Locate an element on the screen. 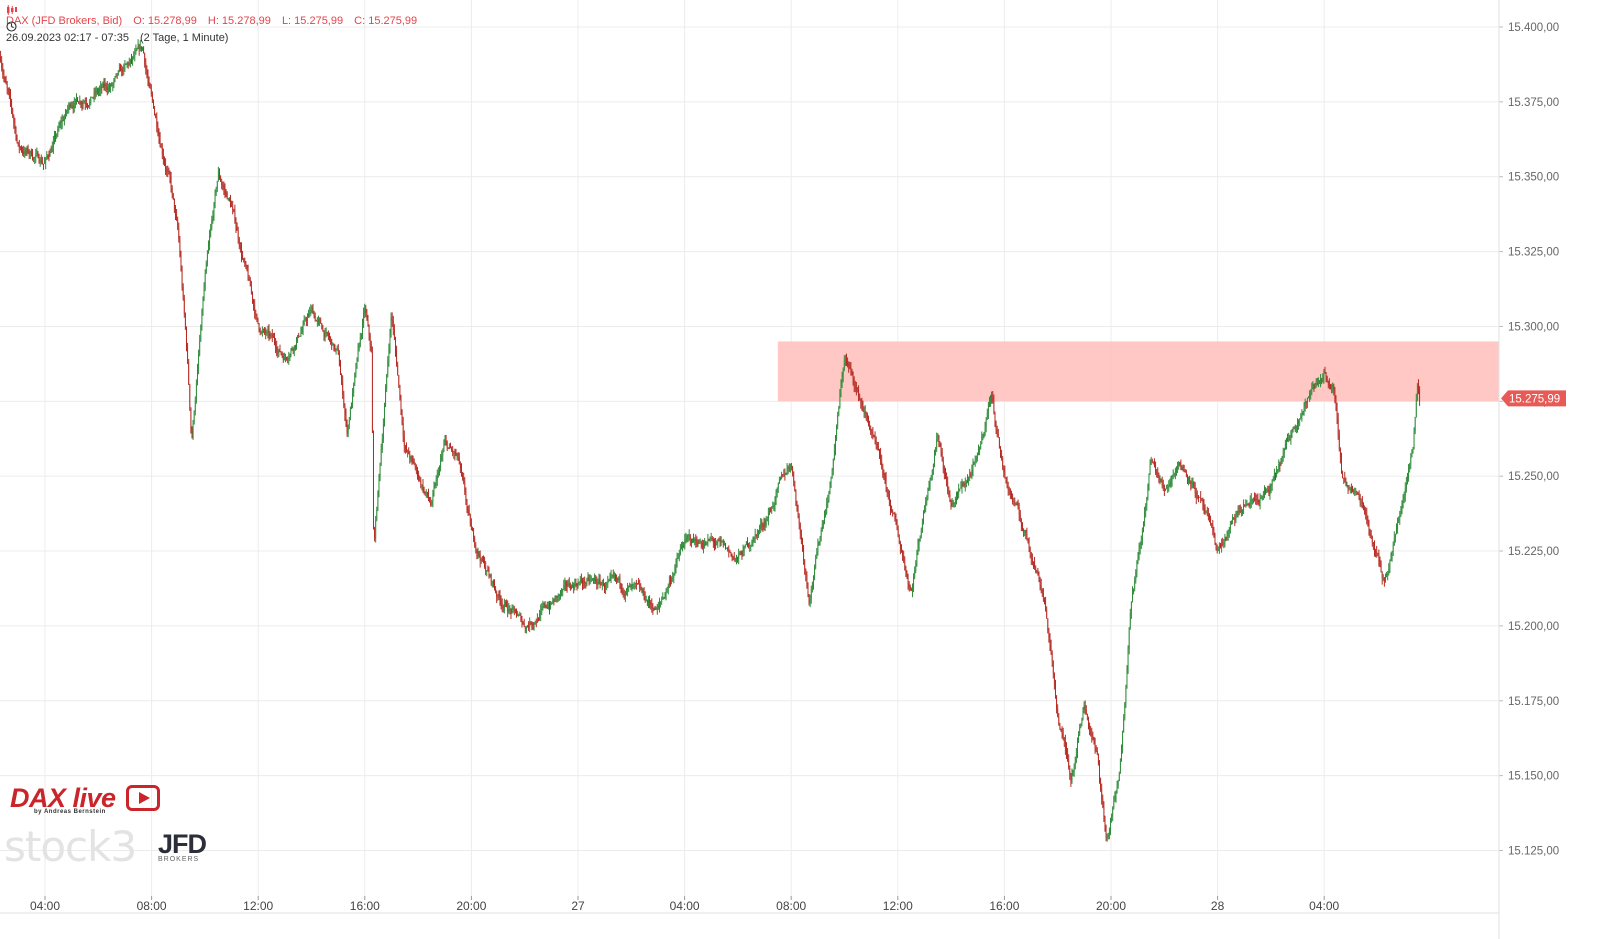  x-tick-label: 08:00 is located at coordinates (152, 906).